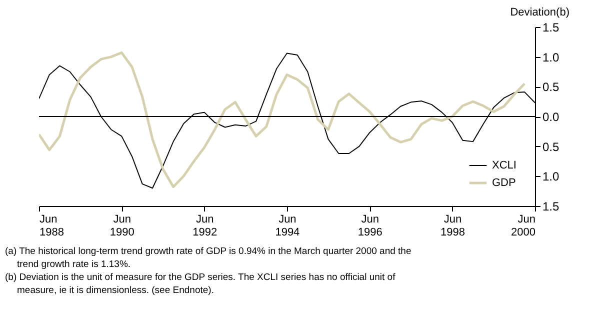  Describe the element at coordinates (504, 166) in the screenshot. I see `legend-label: XCLI` at that location.